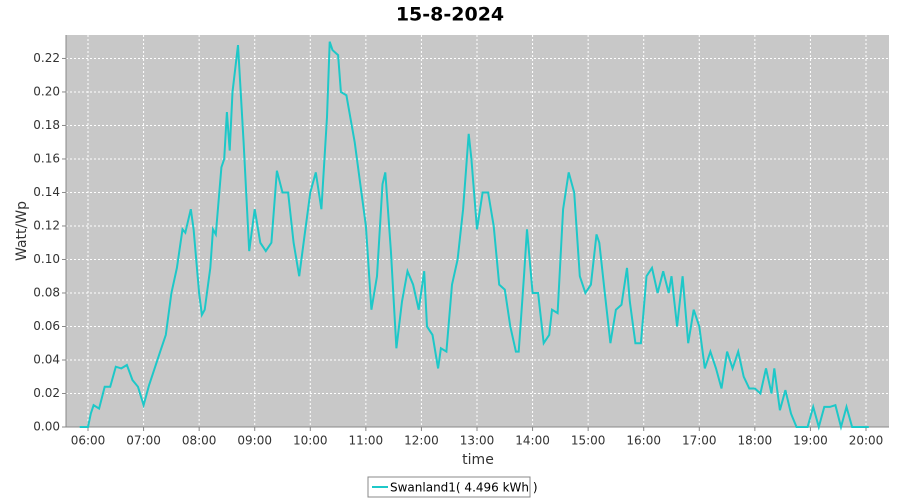 The image size is (900, 500). What do you see at coordinates (46, 225) in the screenshot?
I see `y-tick-label: 0.12` at bounding box center [46, 225].